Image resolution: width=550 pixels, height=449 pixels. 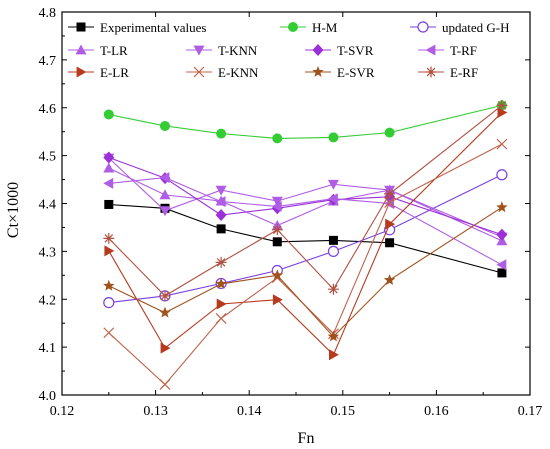 What do you see at coordinates (448, 72) in the screenshot?
I see `legend-entry: E-RF` at bounding box center [448, 72].